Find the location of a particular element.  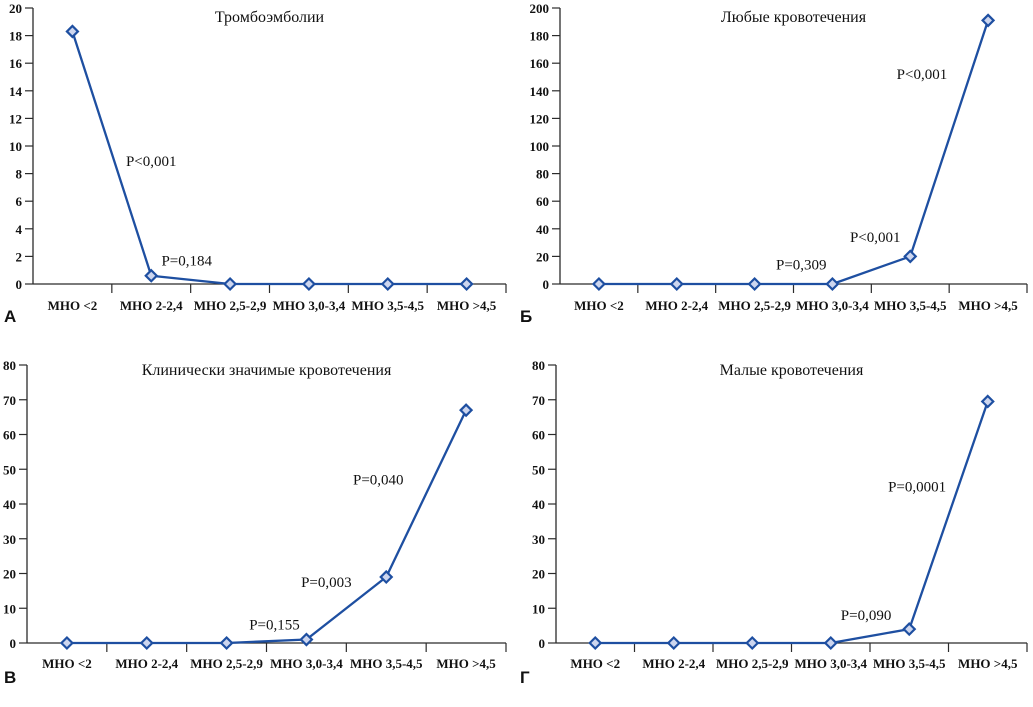

y-tick-label: 200 is located at coordinates (540, 8).